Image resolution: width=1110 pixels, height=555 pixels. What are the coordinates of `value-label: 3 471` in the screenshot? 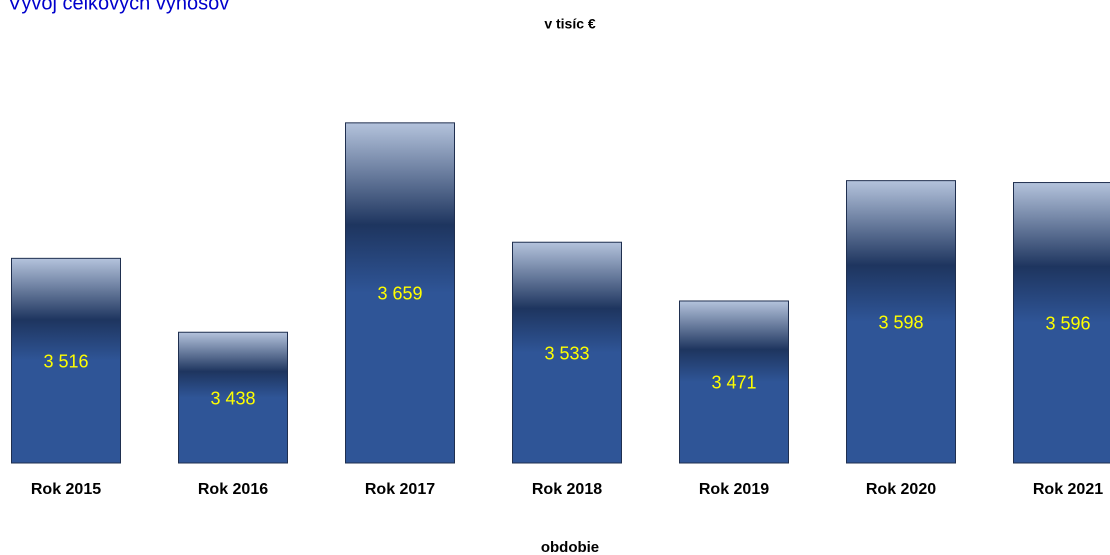 It's located at (733, 383).